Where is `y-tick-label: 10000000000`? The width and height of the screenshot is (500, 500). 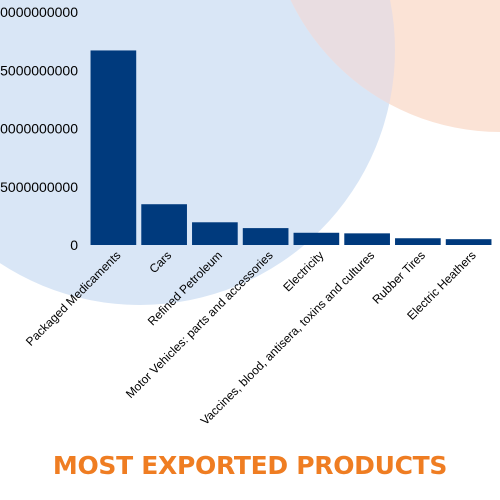
y-tick-label: 10000000000 is located at coordinates (39, 129).